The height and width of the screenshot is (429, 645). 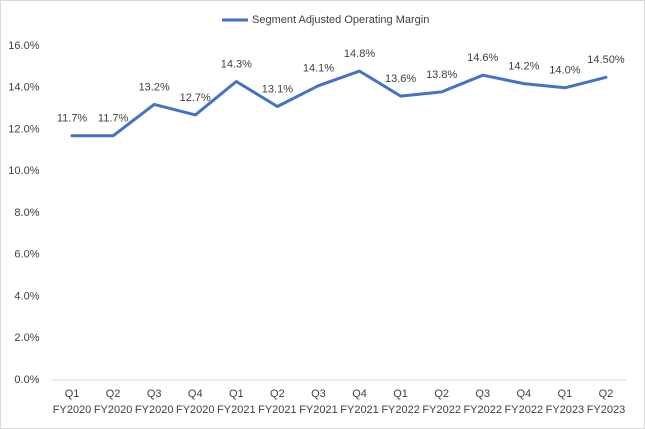 What do you see at coordinates (524, 402) in the screenshot?
I see `x-tick-label: Q4 FY2022` at bounding box center [524, 402].